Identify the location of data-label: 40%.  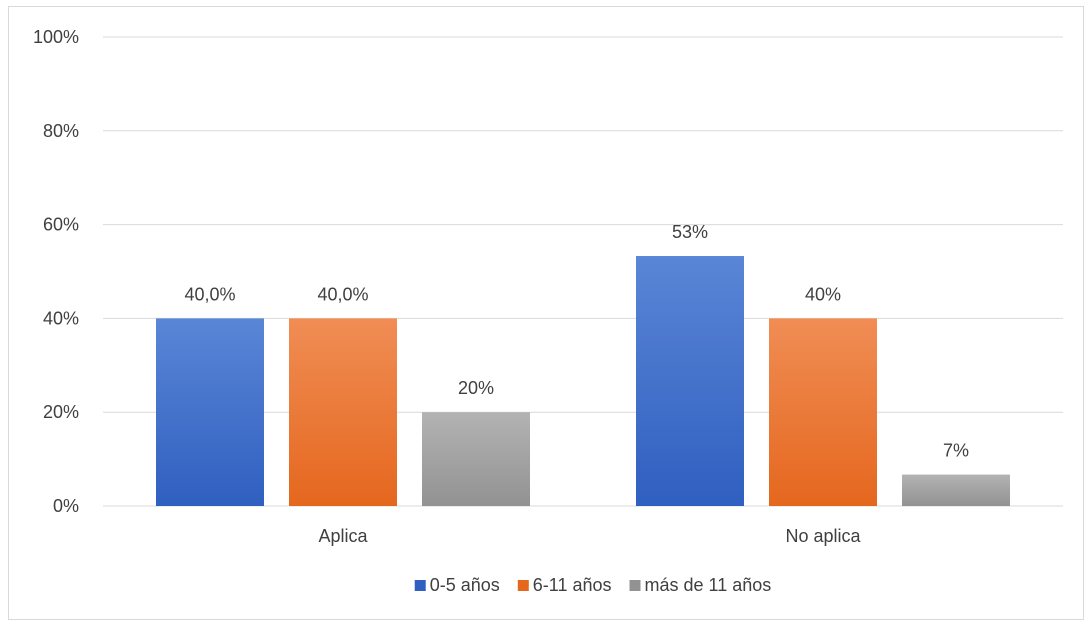
(823, 294).